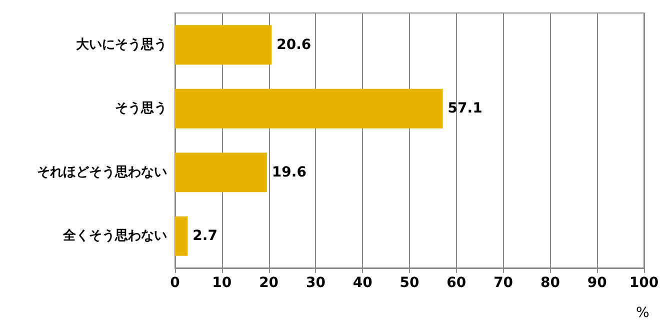 The height and width of the screenshot is (328, 670). What do you see at coordinates (141, 108) in the screenshot?
I see `y-tick-label: そう思う` at bounding box center [141, 108].